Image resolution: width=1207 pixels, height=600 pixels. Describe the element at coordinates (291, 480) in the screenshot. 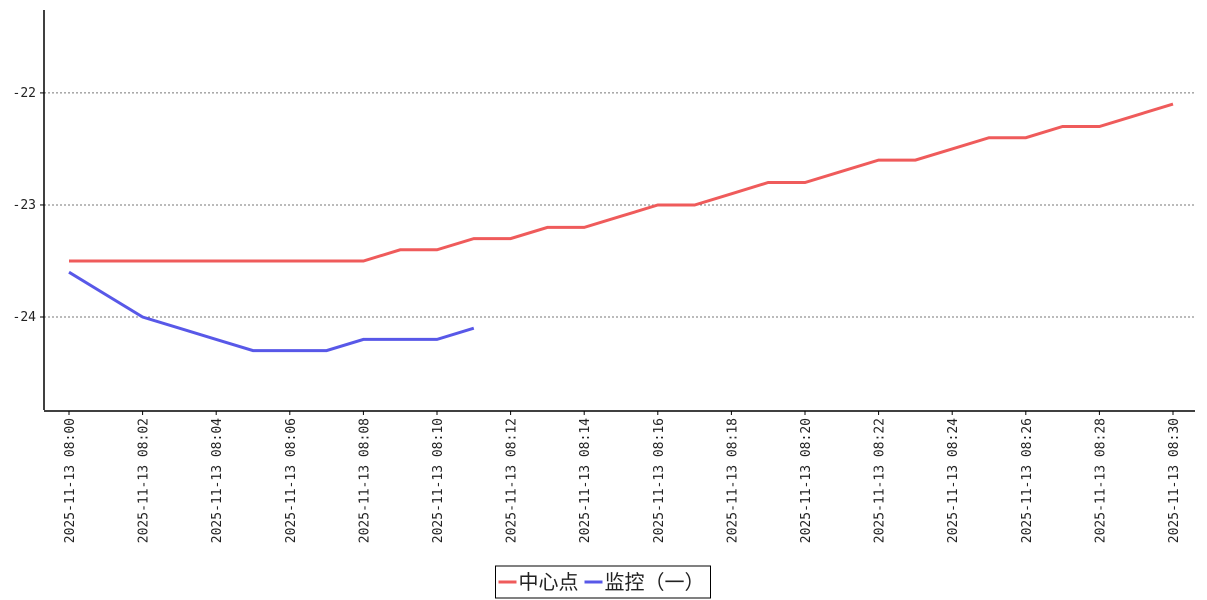

I see `x-tick-label: 2025-11-13 08:06` at that location.